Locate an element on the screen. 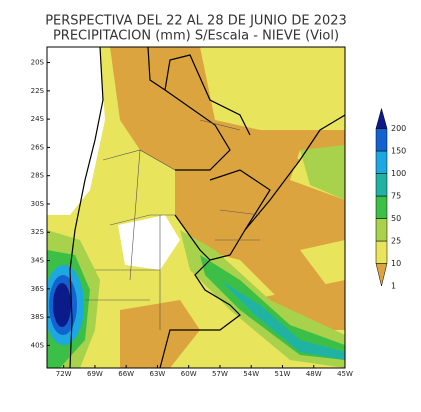 The height and width of the screenshot is (412, 421). lon-tick-label: 66W is located at coordinates (126, 374).